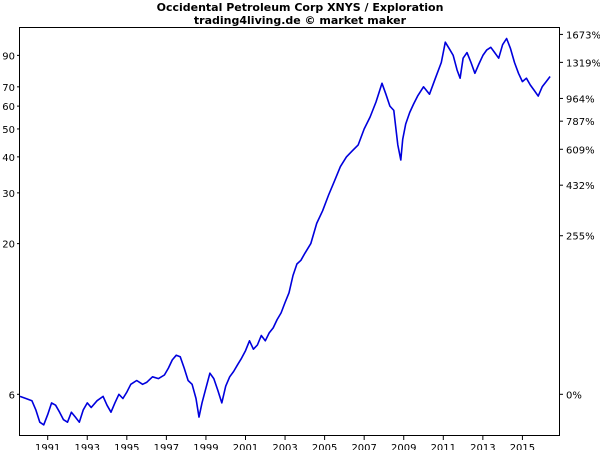 This screenshot has width=600, height=450. I want to click on y-right-tick-label: 0%, so click(574, 395).